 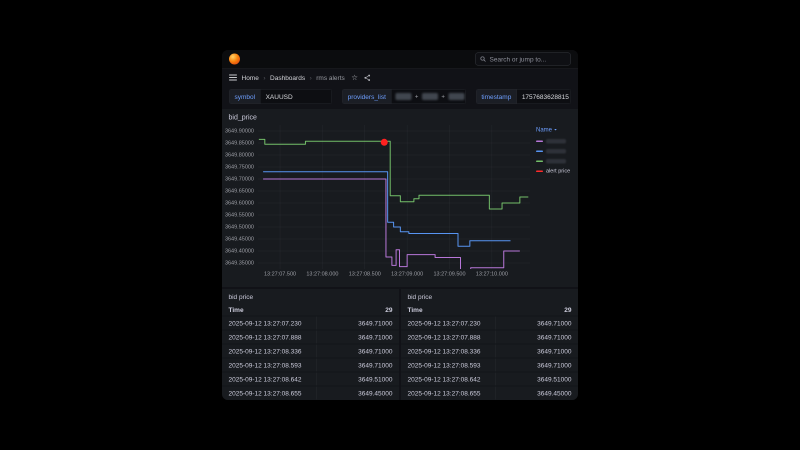 What do you see at coordinates (288, 77) in the screenshot?
I see `breadcrumb-dashboards: Dashboards` at bounding box center [288, 77].